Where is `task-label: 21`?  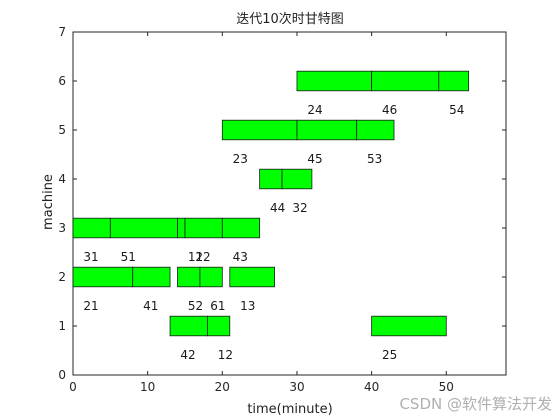
task-label: 21 is located at coordinates (90, 306).